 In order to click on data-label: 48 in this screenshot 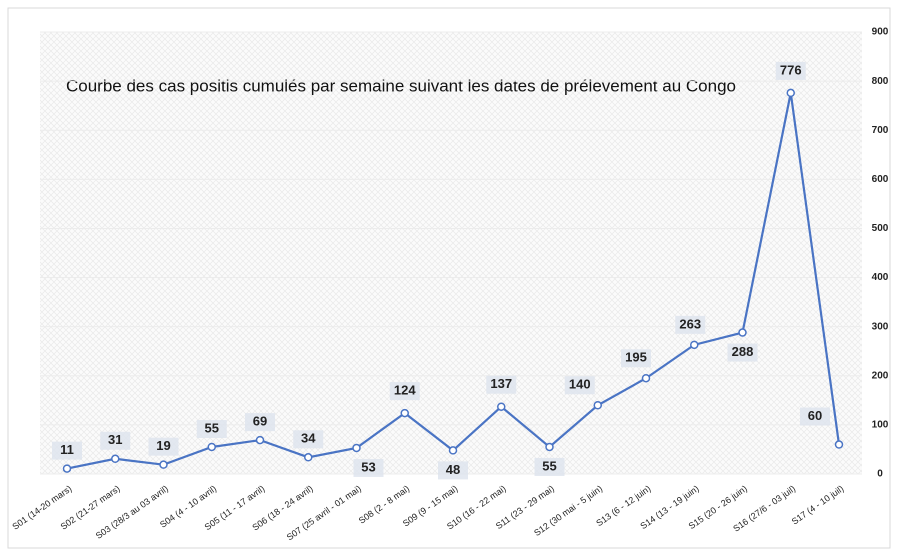, I will do `click(453, 469)`.